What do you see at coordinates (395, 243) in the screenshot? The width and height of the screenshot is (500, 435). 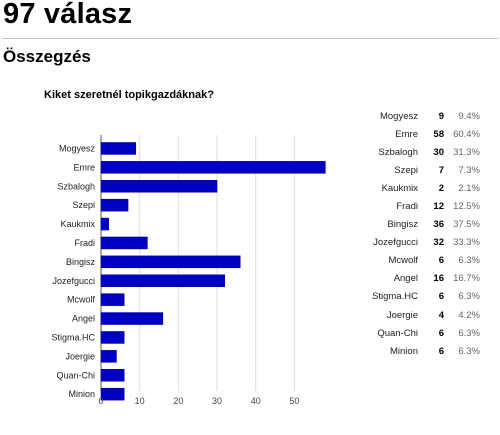 I see `summary-name: Jozefgucci` at bounding box center [395, 243].